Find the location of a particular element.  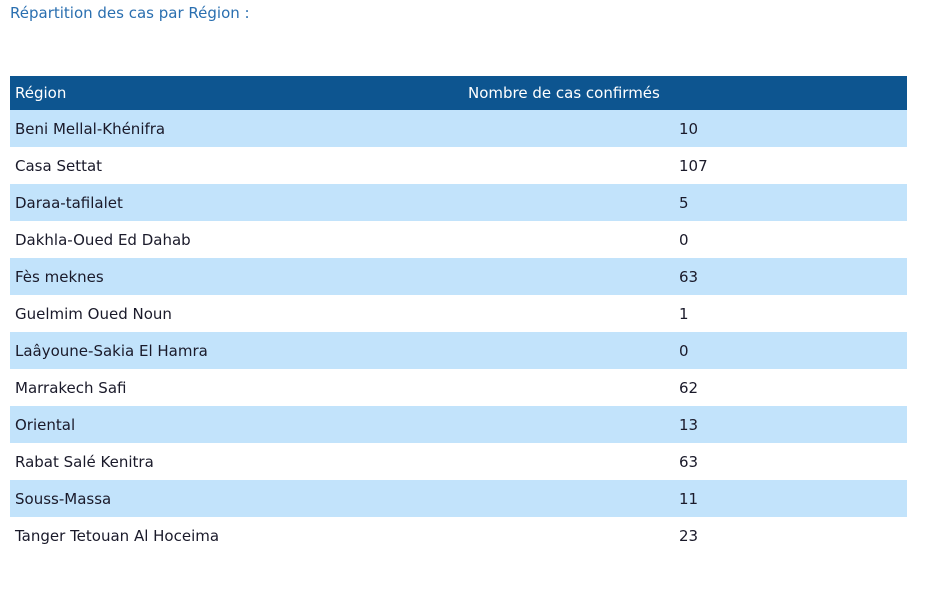

region-cell: Beni Mellal-Khénifra is located at coordinates (236, 128).